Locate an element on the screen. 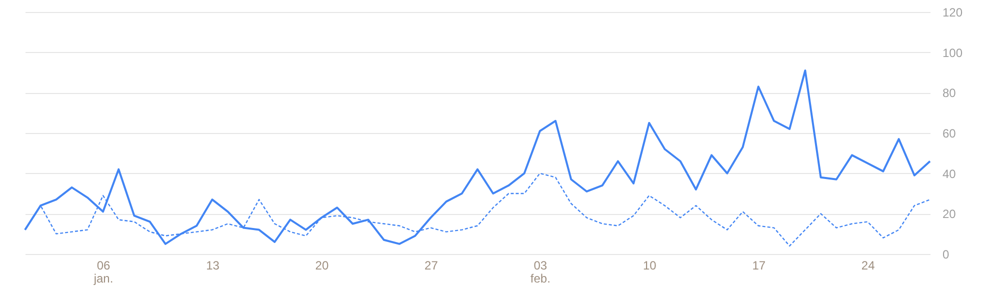  x-tick-label: 17 is located at coordinates (759, 265).